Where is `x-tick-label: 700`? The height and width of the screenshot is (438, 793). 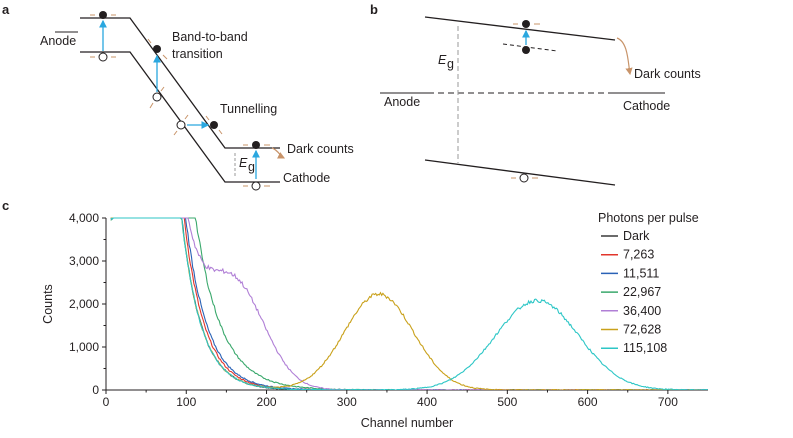
x-tick-label: 700 is located at coordinates (668, 402).